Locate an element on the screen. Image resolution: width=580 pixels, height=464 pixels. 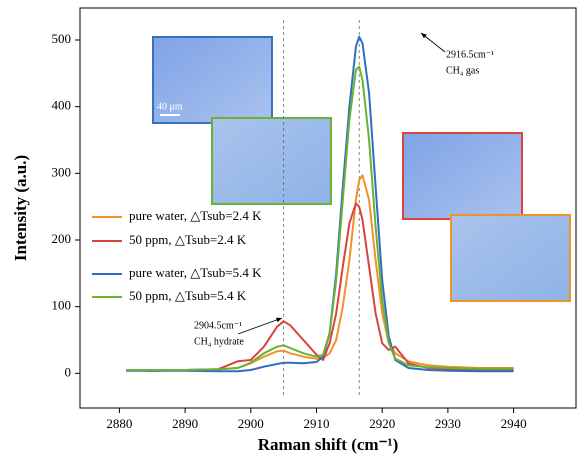
annotation: 2904.5cm⁻¹ is located at coordinates (218, 325).